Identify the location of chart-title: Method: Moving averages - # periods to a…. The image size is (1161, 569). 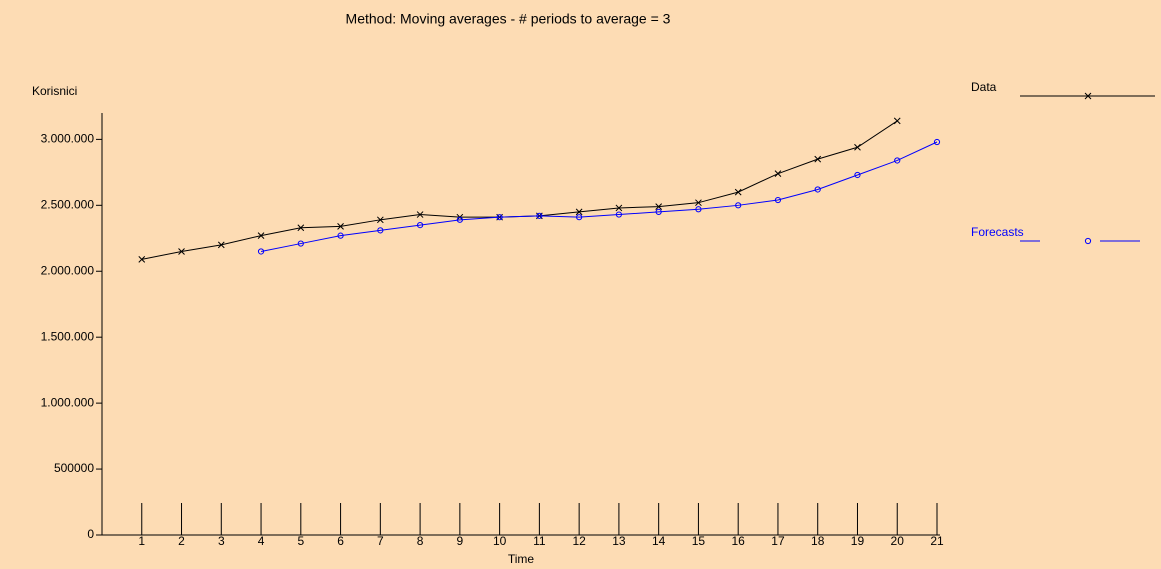
(508, 19).